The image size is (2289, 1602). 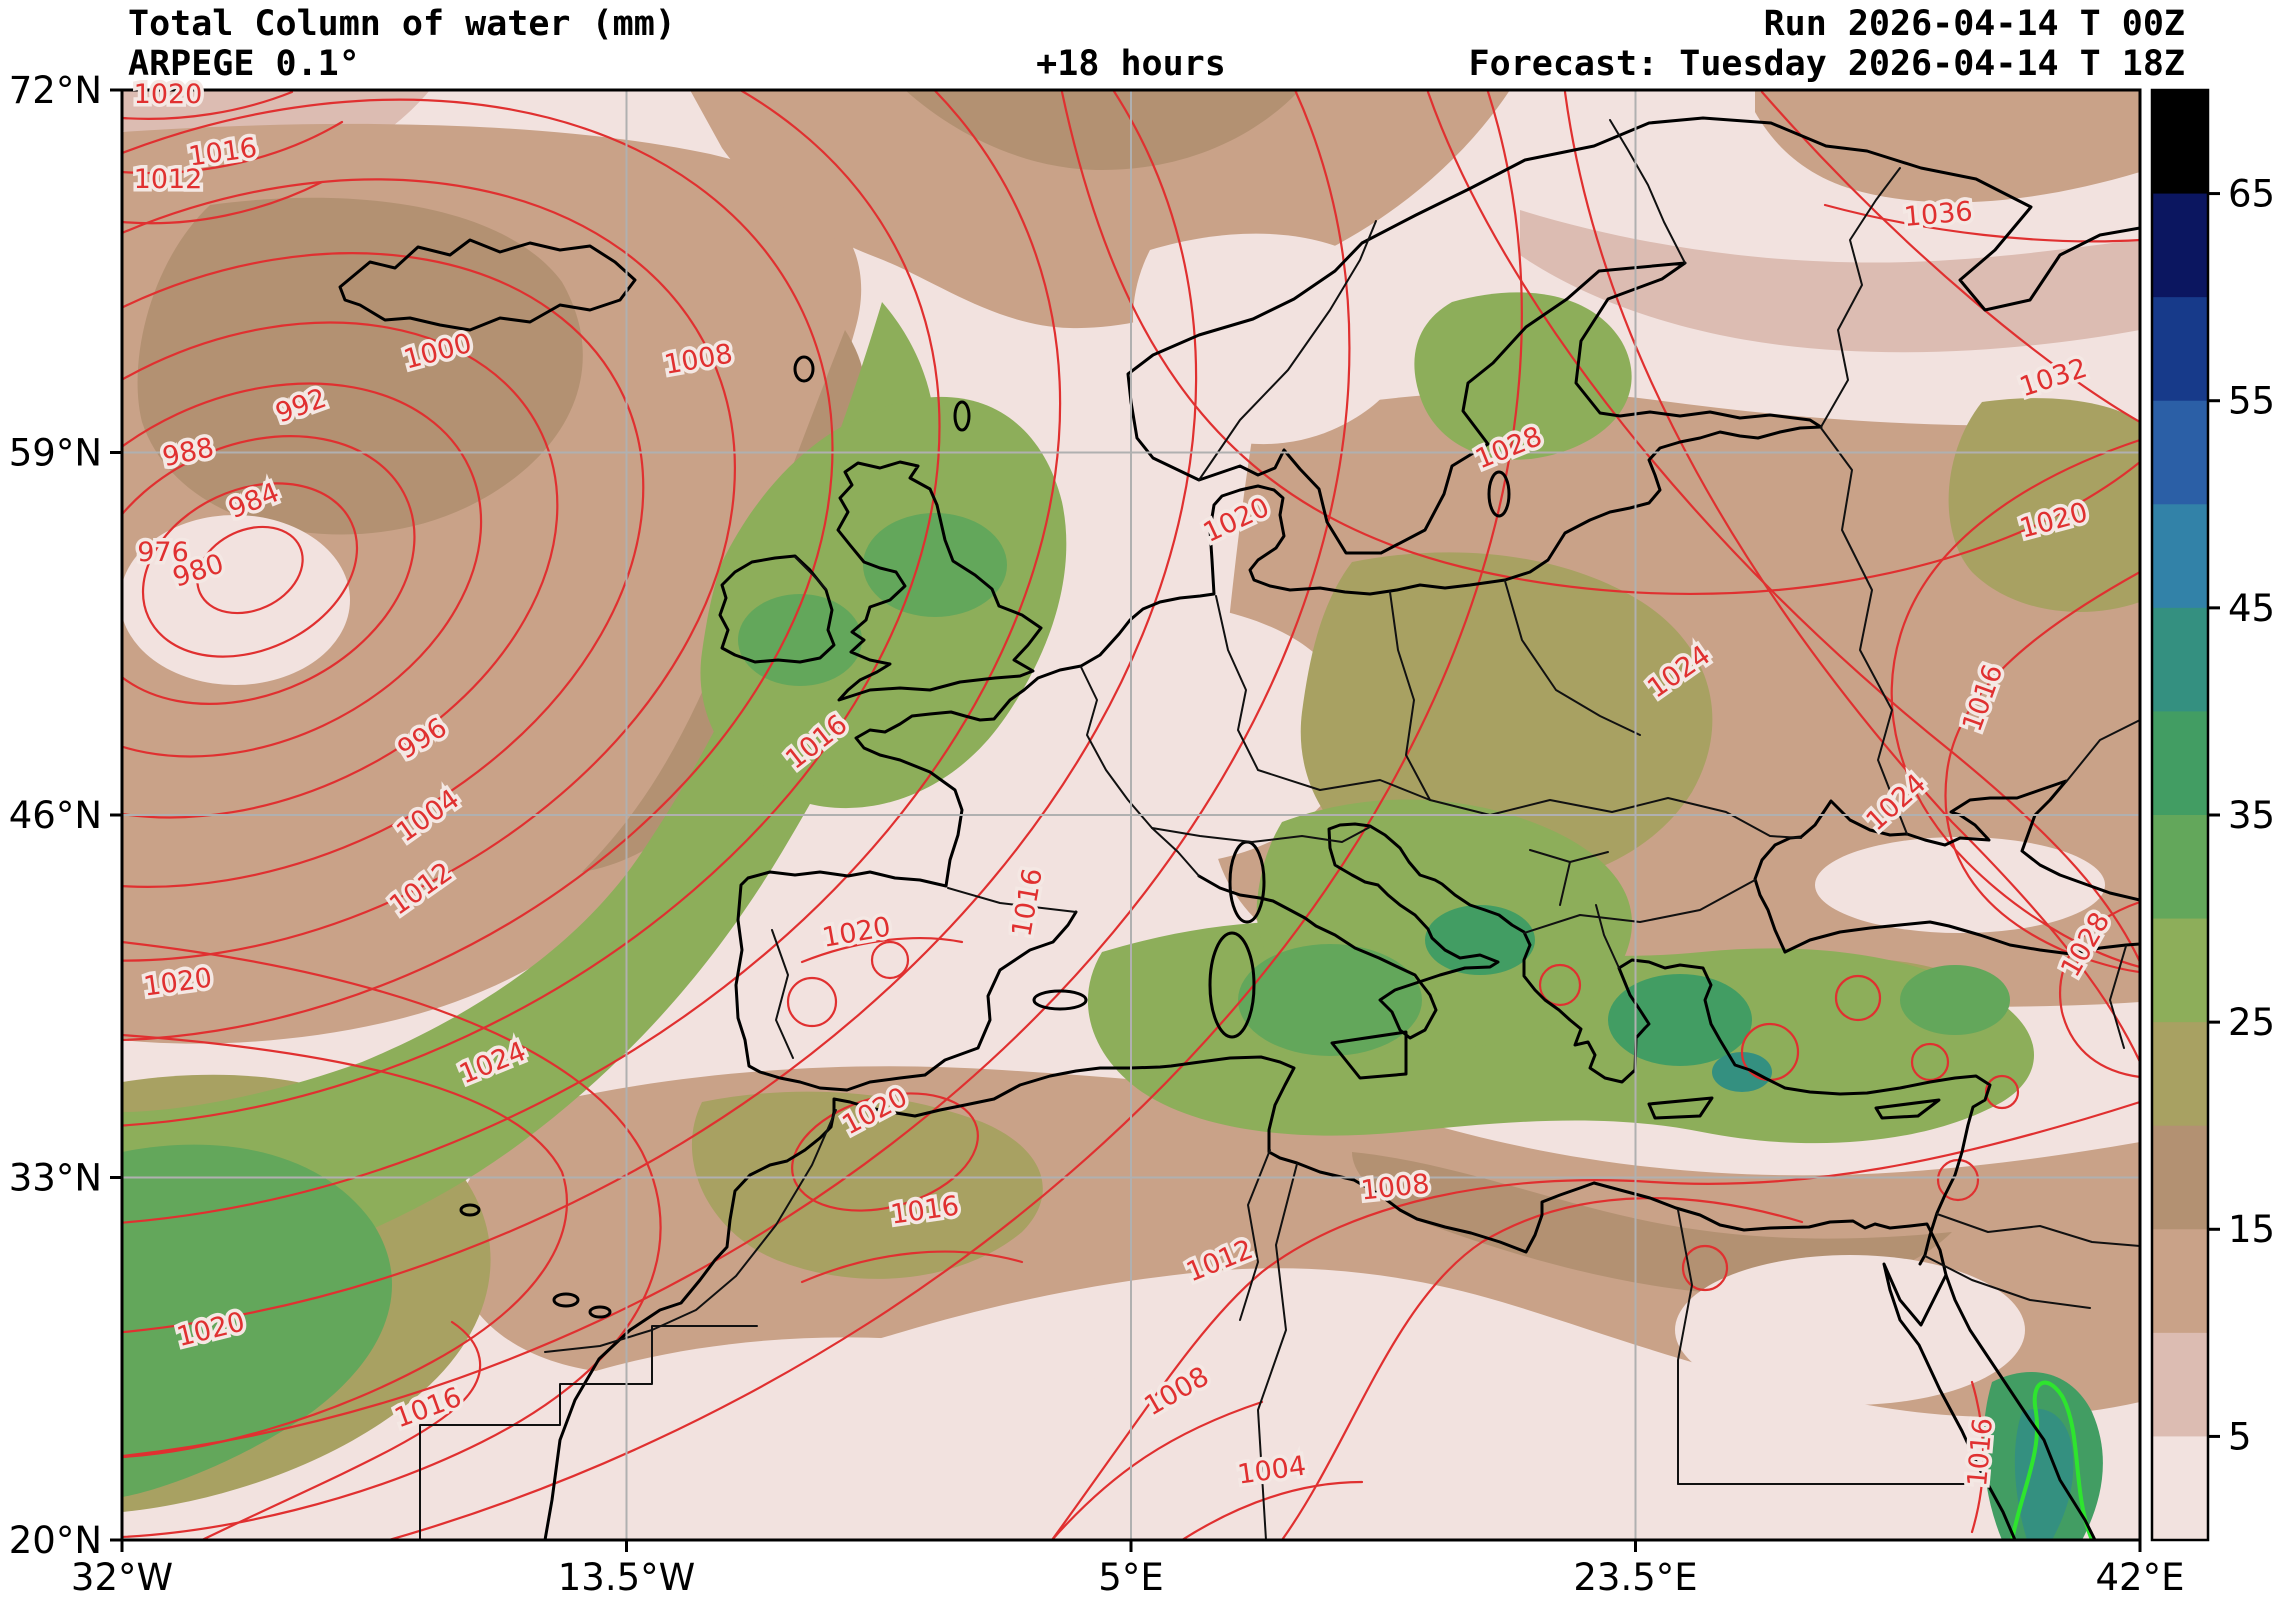 I want to click on model-label: ARPEGE 0.1°, so click(x=244, y=64).